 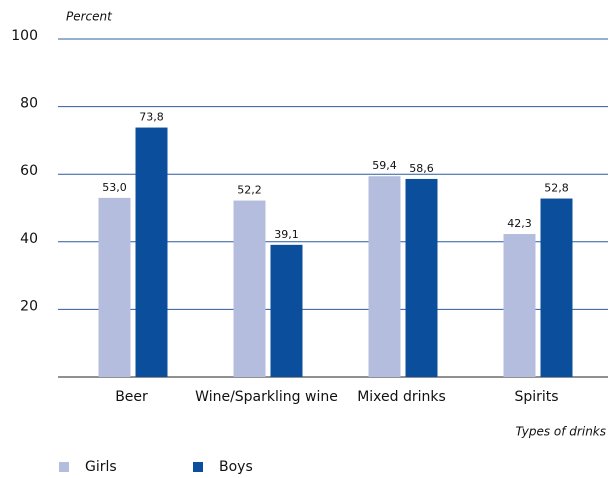 I want to click on value-label: 42,3, so click(x=519, y=223).